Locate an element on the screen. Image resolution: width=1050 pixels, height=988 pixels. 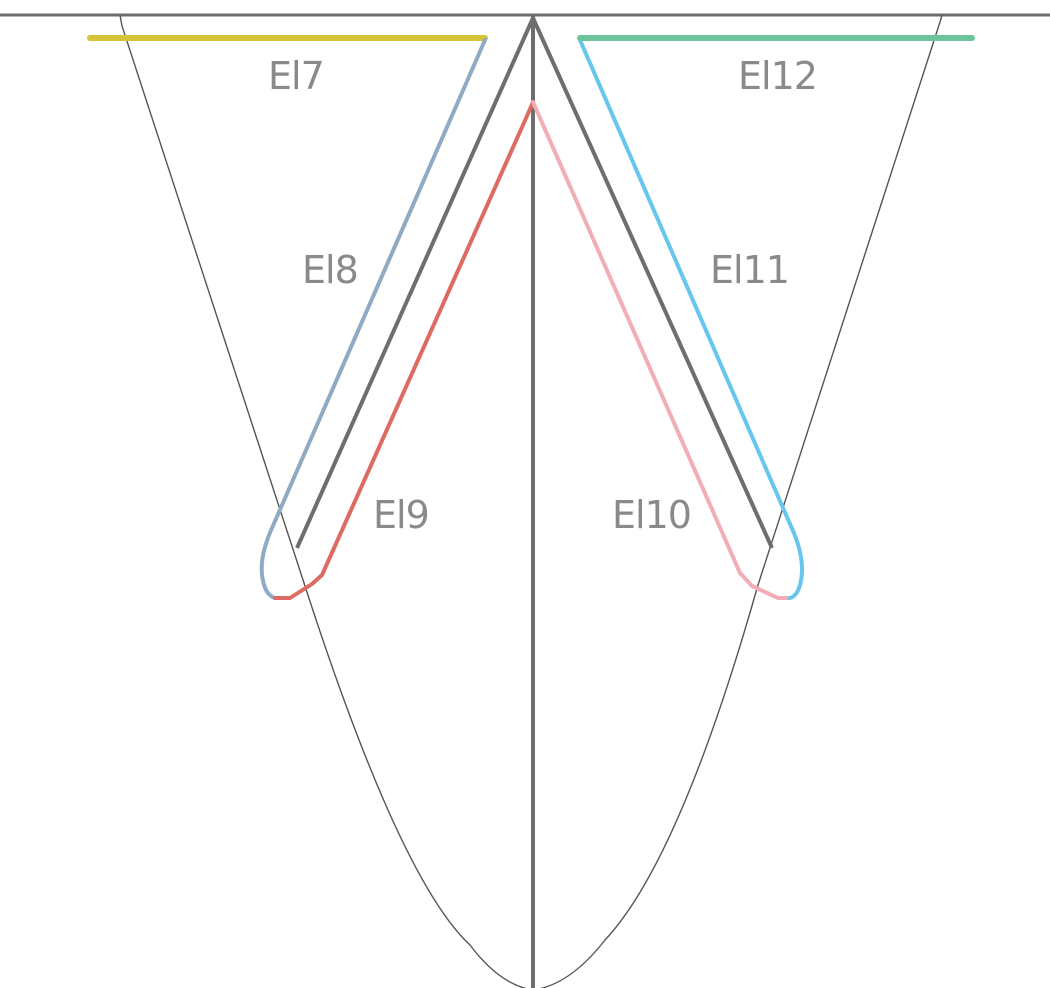
segment-el9 is located at coordinates (404, 350).